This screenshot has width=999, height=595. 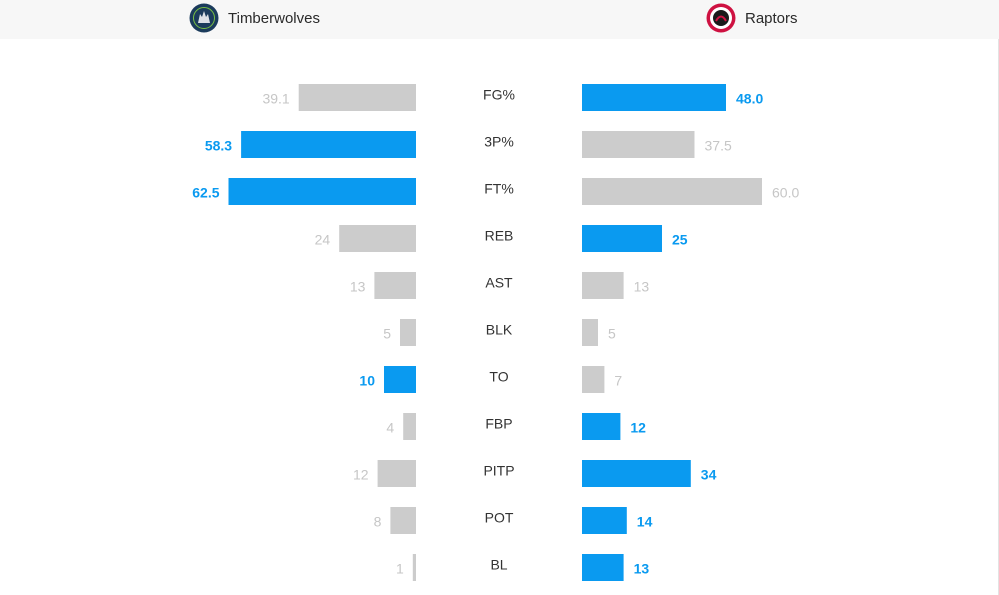 What do you see at coordinates (645, 522) in the screenshot?
I see `home-value-pot: 14` at bounding box center [645, 522].